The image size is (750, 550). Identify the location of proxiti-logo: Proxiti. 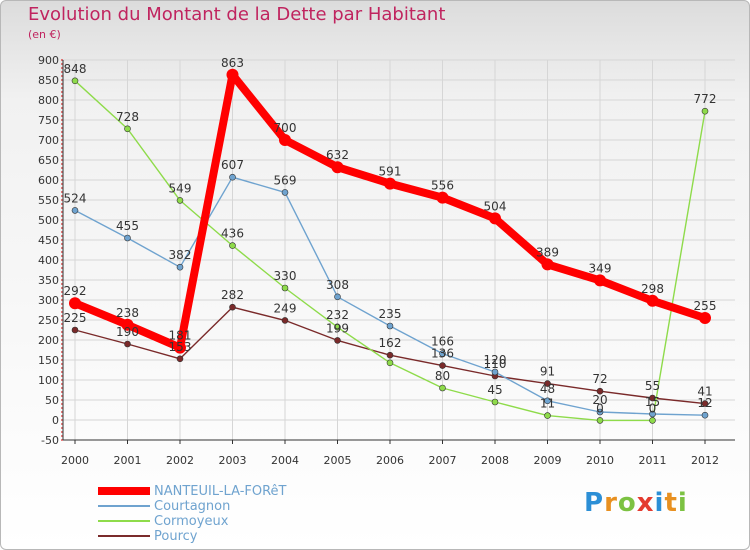
(636, 503).